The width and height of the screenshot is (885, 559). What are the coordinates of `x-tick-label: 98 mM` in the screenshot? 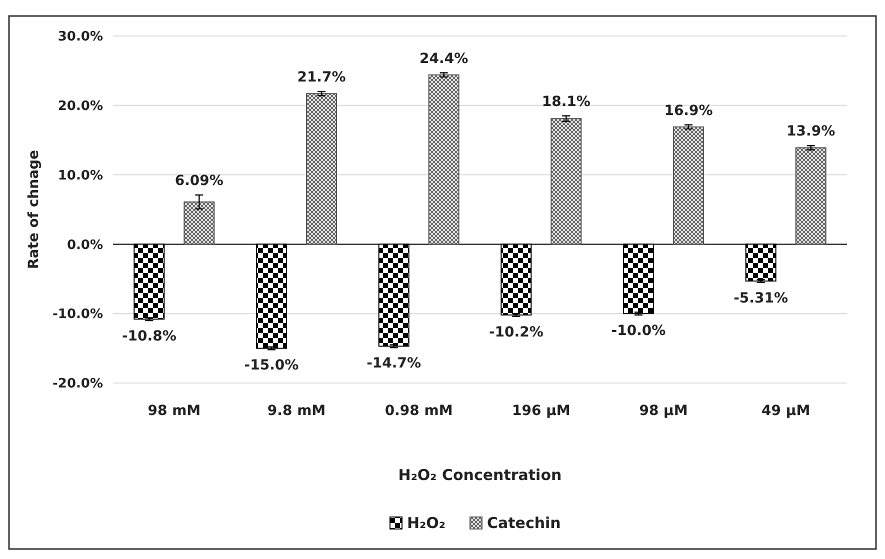 It's located at (174, 411).